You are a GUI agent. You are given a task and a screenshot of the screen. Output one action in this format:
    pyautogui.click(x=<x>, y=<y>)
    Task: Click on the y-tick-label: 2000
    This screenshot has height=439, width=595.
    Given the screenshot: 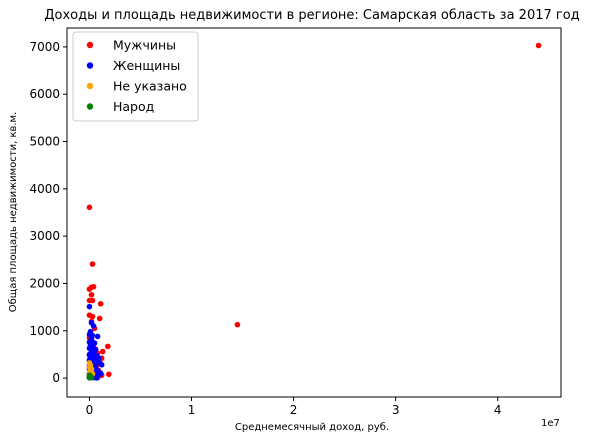 What is the action you would take?
    pyautogui.click(x=44, y=283)
    